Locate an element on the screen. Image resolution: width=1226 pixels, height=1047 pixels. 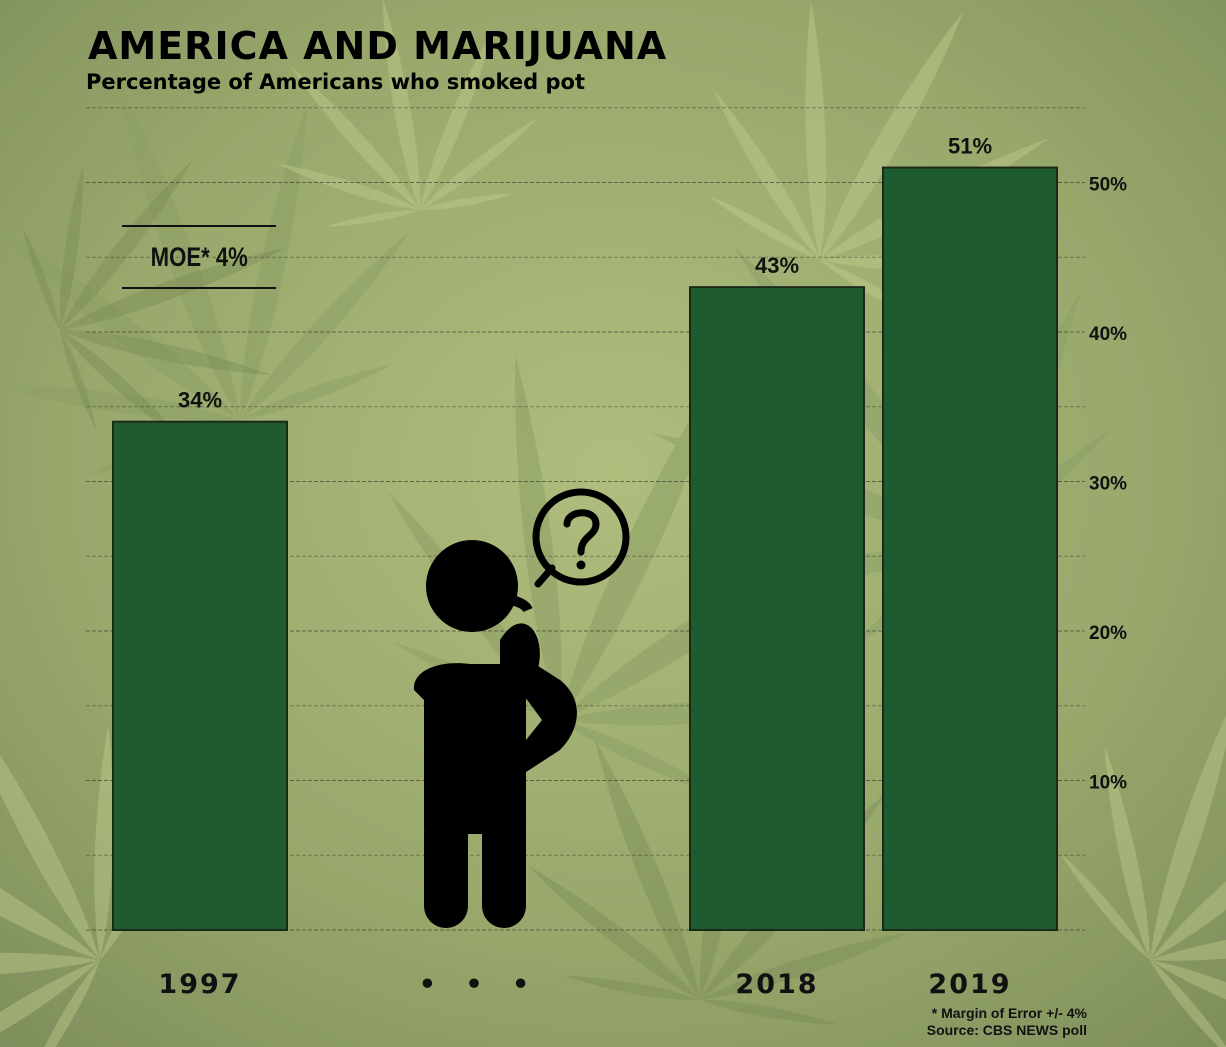
x-tick-label: 2019 is located at coordinates (969, 984).